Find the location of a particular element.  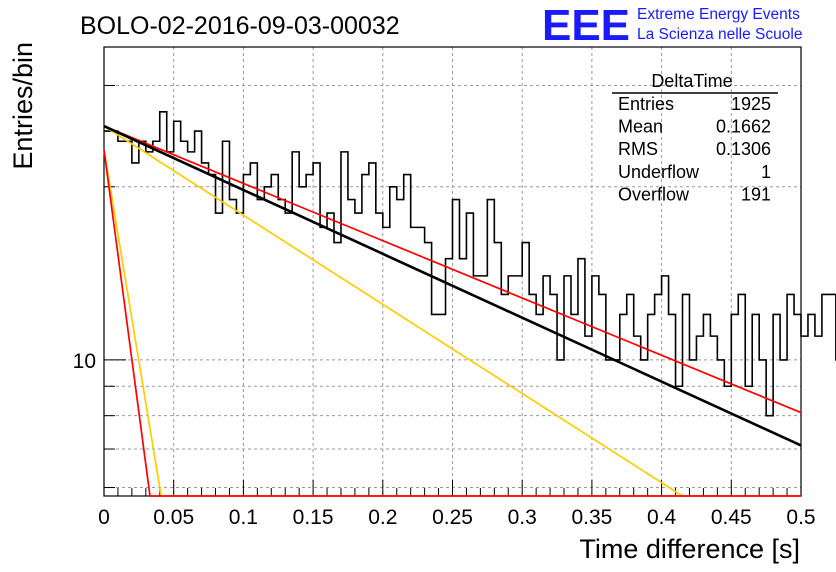

stats-row-label: Underflow is located at coordinates (659, 172).